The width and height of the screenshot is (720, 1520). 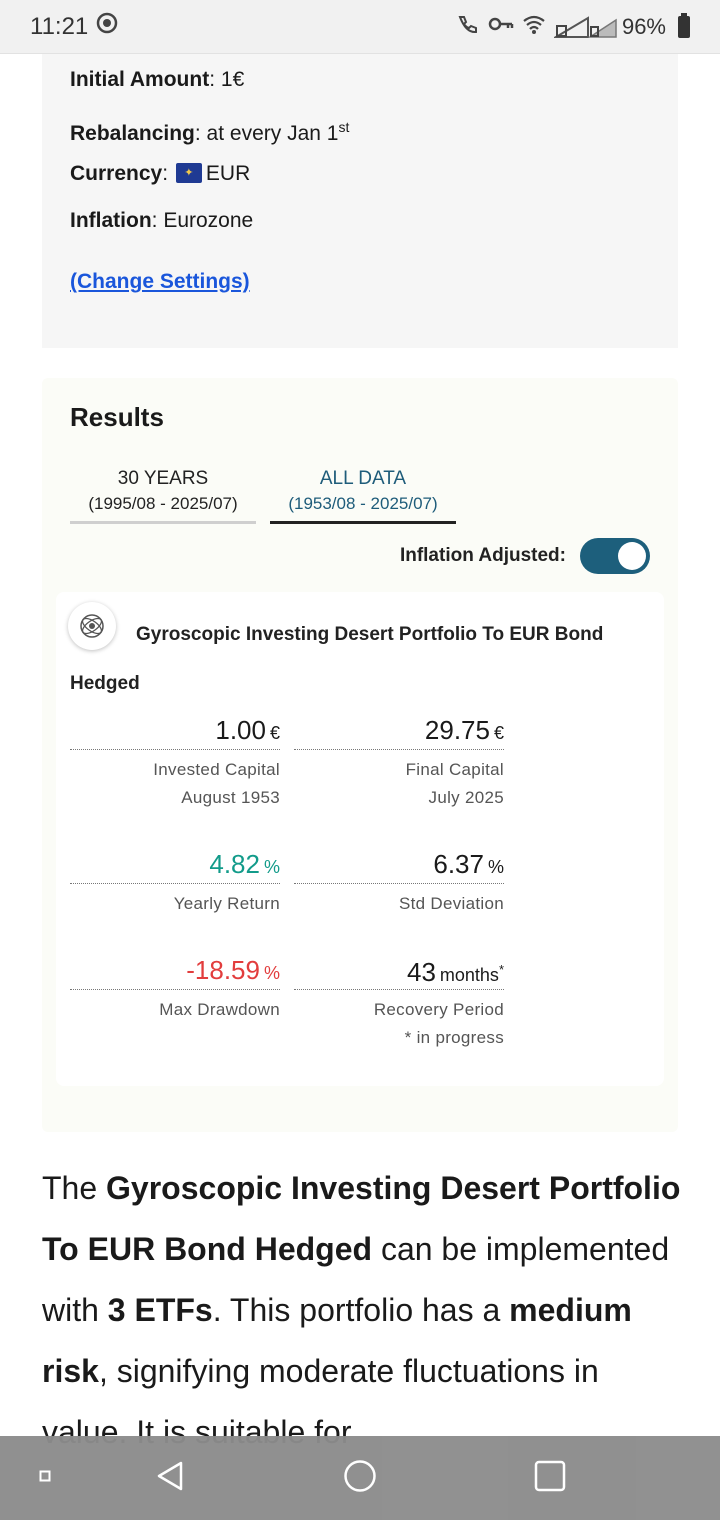 I want to click on wifi-call-icon, so click(x=468, y=27).